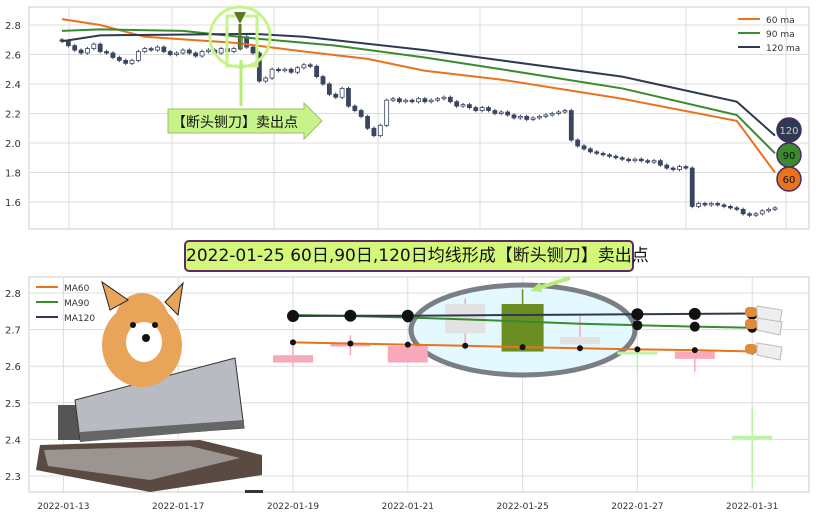 The image size is (816, 520). What do you see at coordinates (77, 304) in the screenshot?
I see `legend-label: MA90` at bounding box center [77, 304].